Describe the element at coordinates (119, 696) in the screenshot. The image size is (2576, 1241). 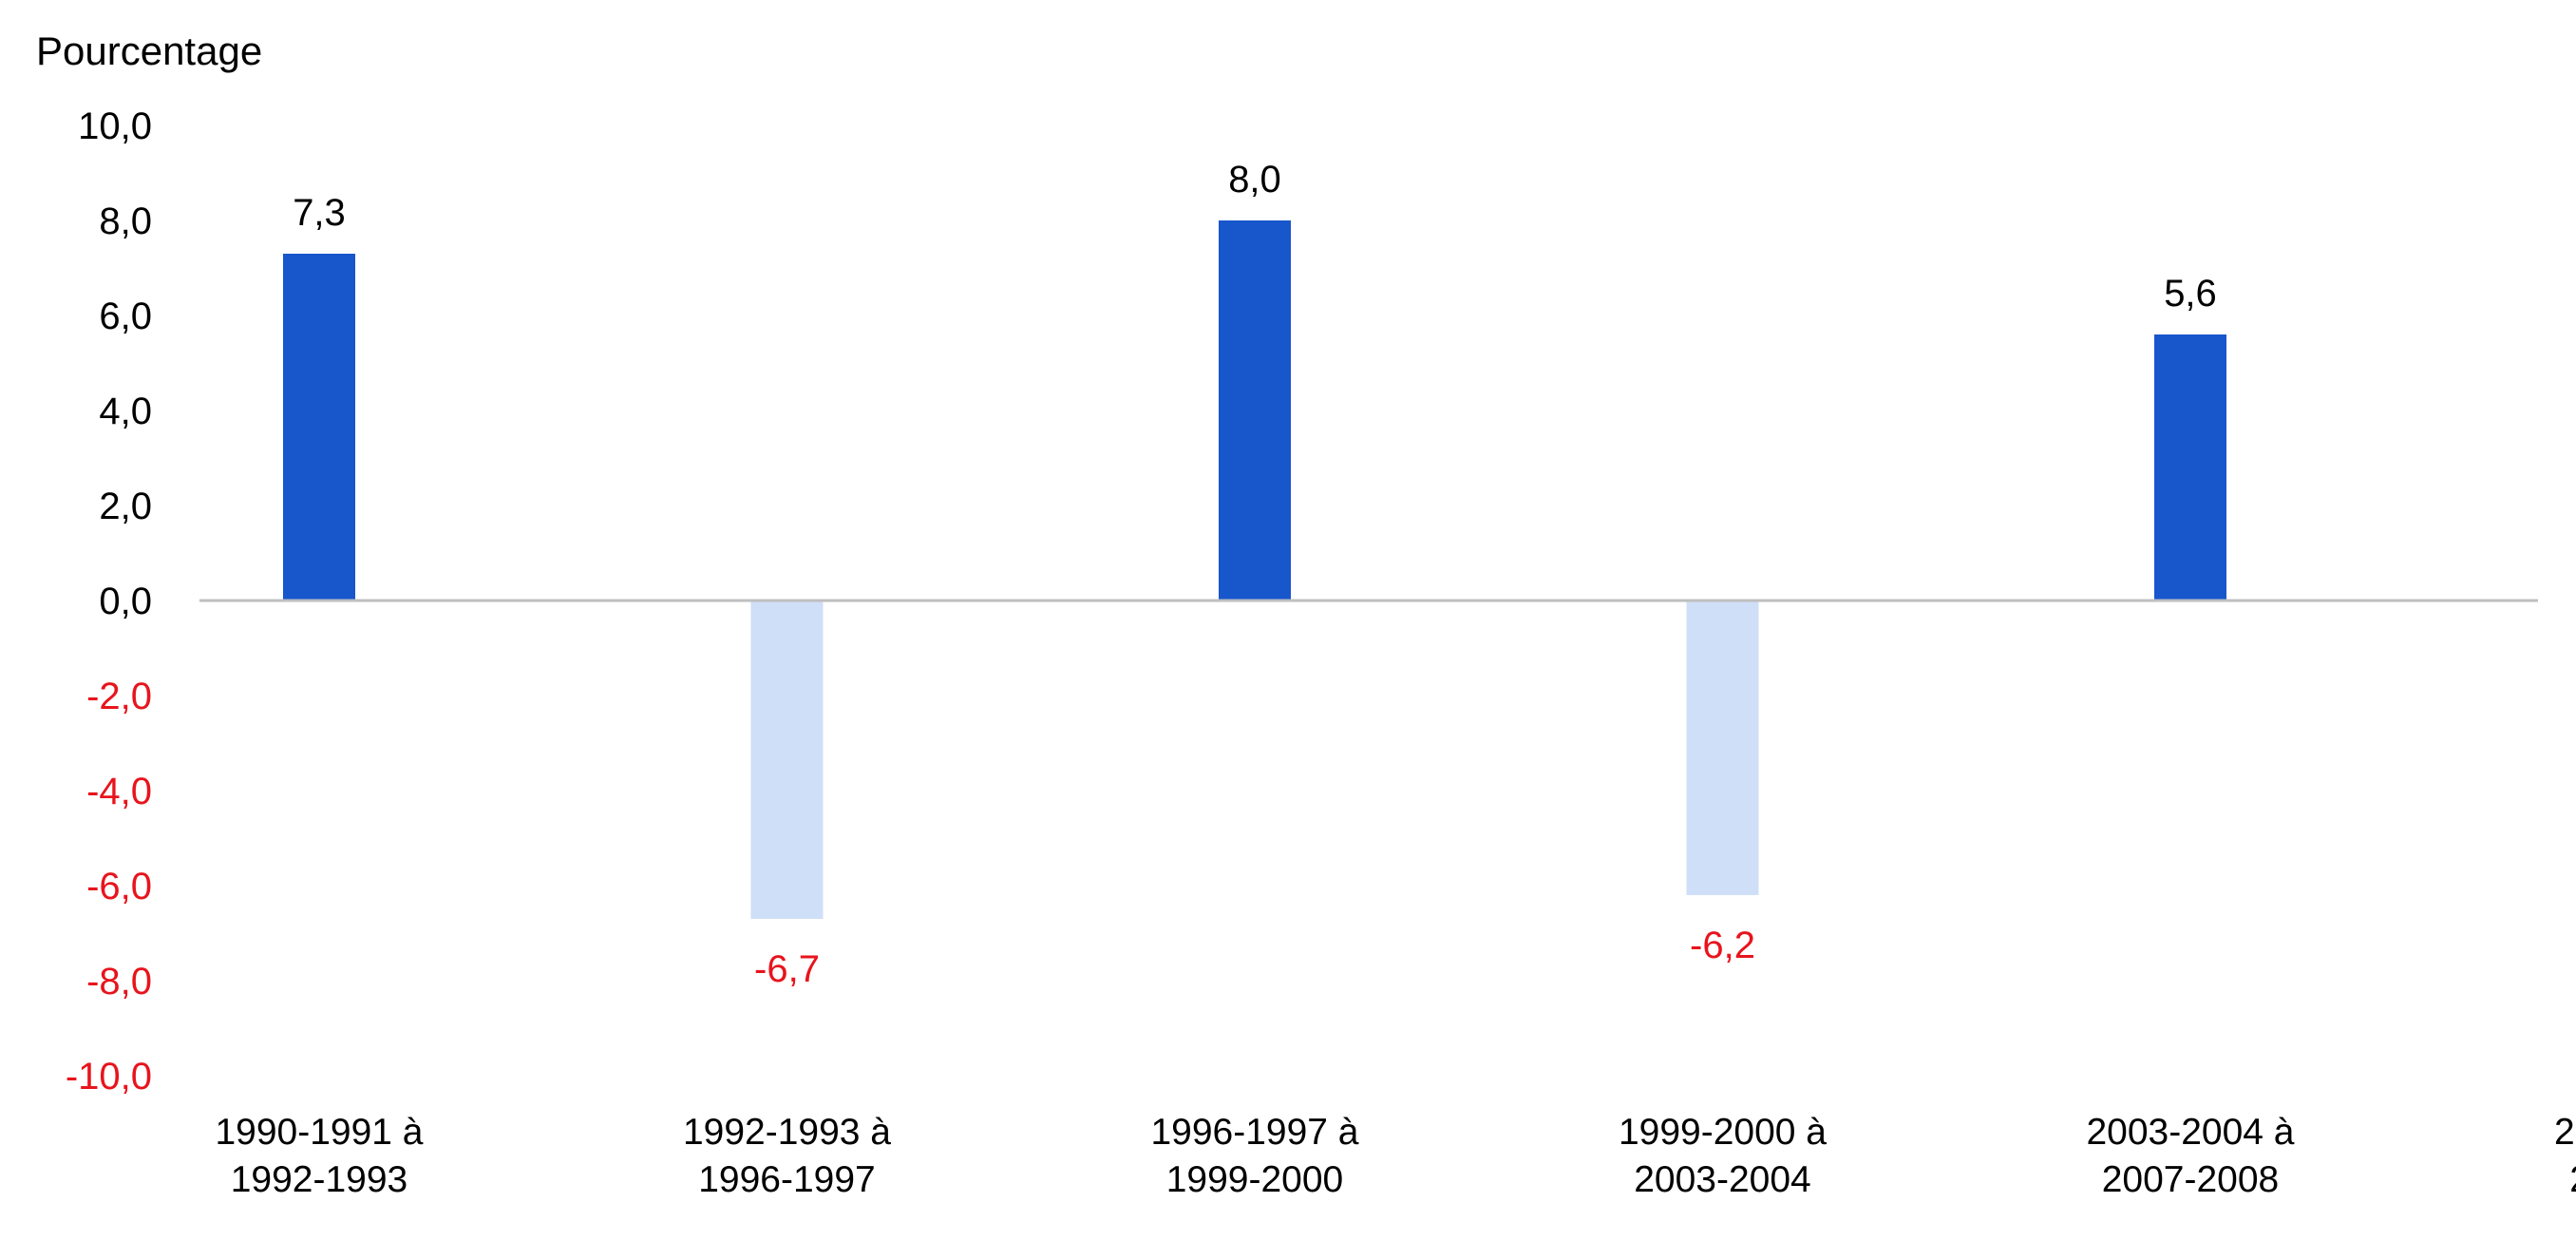
I see `y-tick-label: -2,0` at that location.